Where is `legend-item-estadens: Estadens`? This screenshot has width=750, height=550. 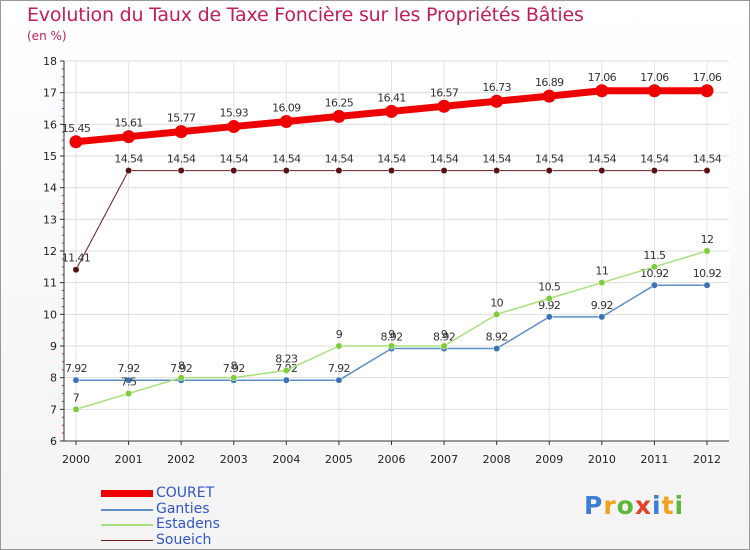
legend-item-estadens: Estadens is located at coordinates (201, 524).